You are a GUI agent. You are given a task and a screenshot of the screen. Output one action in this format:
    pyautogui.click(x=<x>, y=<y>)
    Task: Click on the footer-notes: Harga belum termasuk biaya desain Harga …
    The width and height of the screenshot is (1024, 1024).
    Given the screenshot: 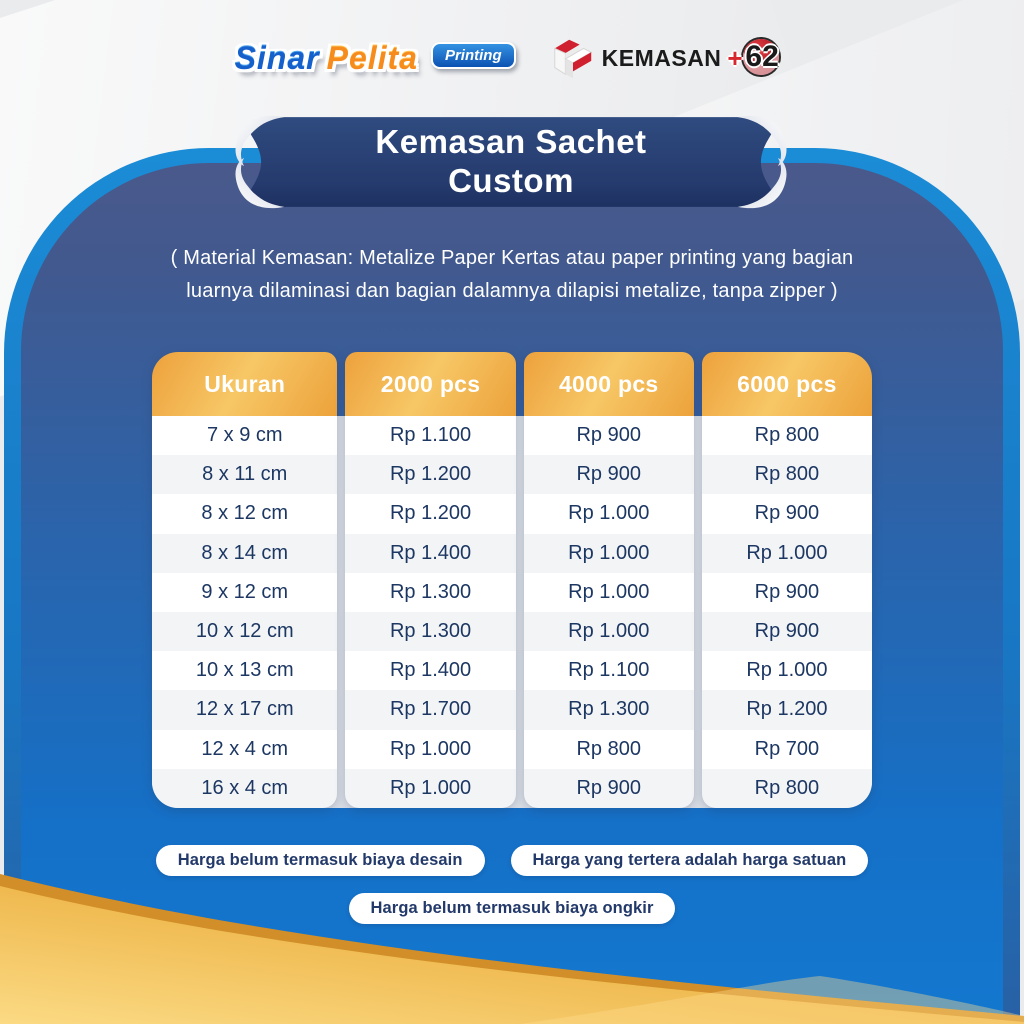 What is the action you would take?
    pyautogui.click(x=512, y=884)
    